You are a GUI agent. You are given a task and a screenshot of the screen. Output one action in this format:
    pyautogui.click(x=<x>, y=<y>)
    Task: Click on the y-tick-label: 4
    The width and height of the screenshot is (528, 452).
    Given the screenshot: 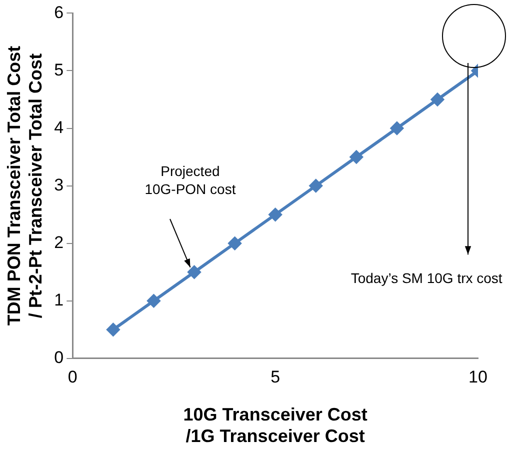 What is the action you would take?
    pyautogui.click(x=59, y=127)
    